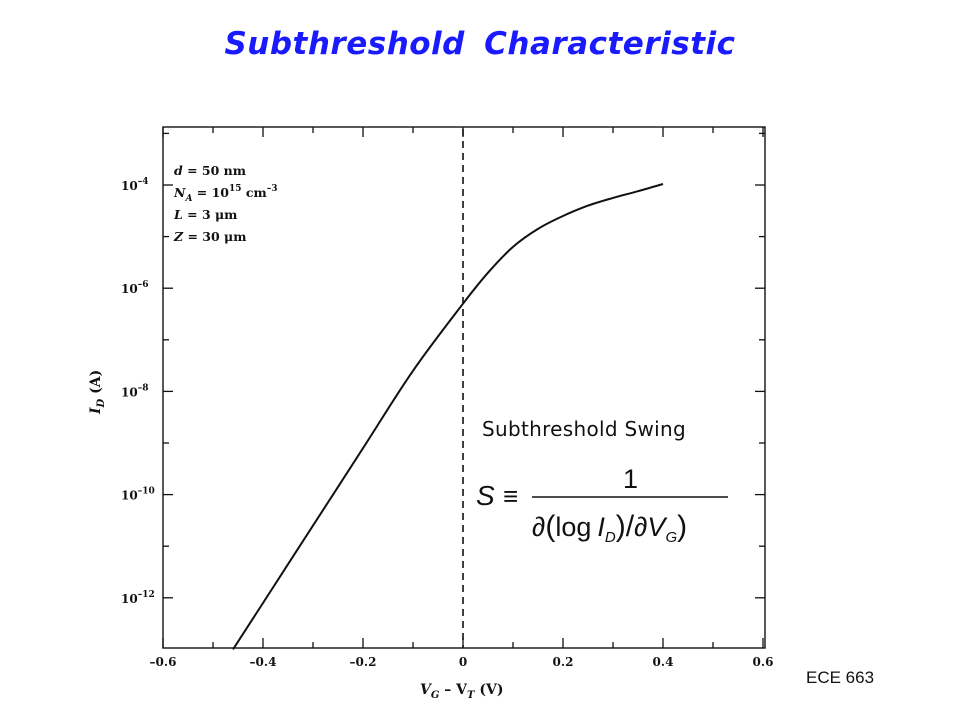 The width and height of the screenshot is (960, 720). I want to click on param-na: NA = 1015 cm–3, so click(225, 194).